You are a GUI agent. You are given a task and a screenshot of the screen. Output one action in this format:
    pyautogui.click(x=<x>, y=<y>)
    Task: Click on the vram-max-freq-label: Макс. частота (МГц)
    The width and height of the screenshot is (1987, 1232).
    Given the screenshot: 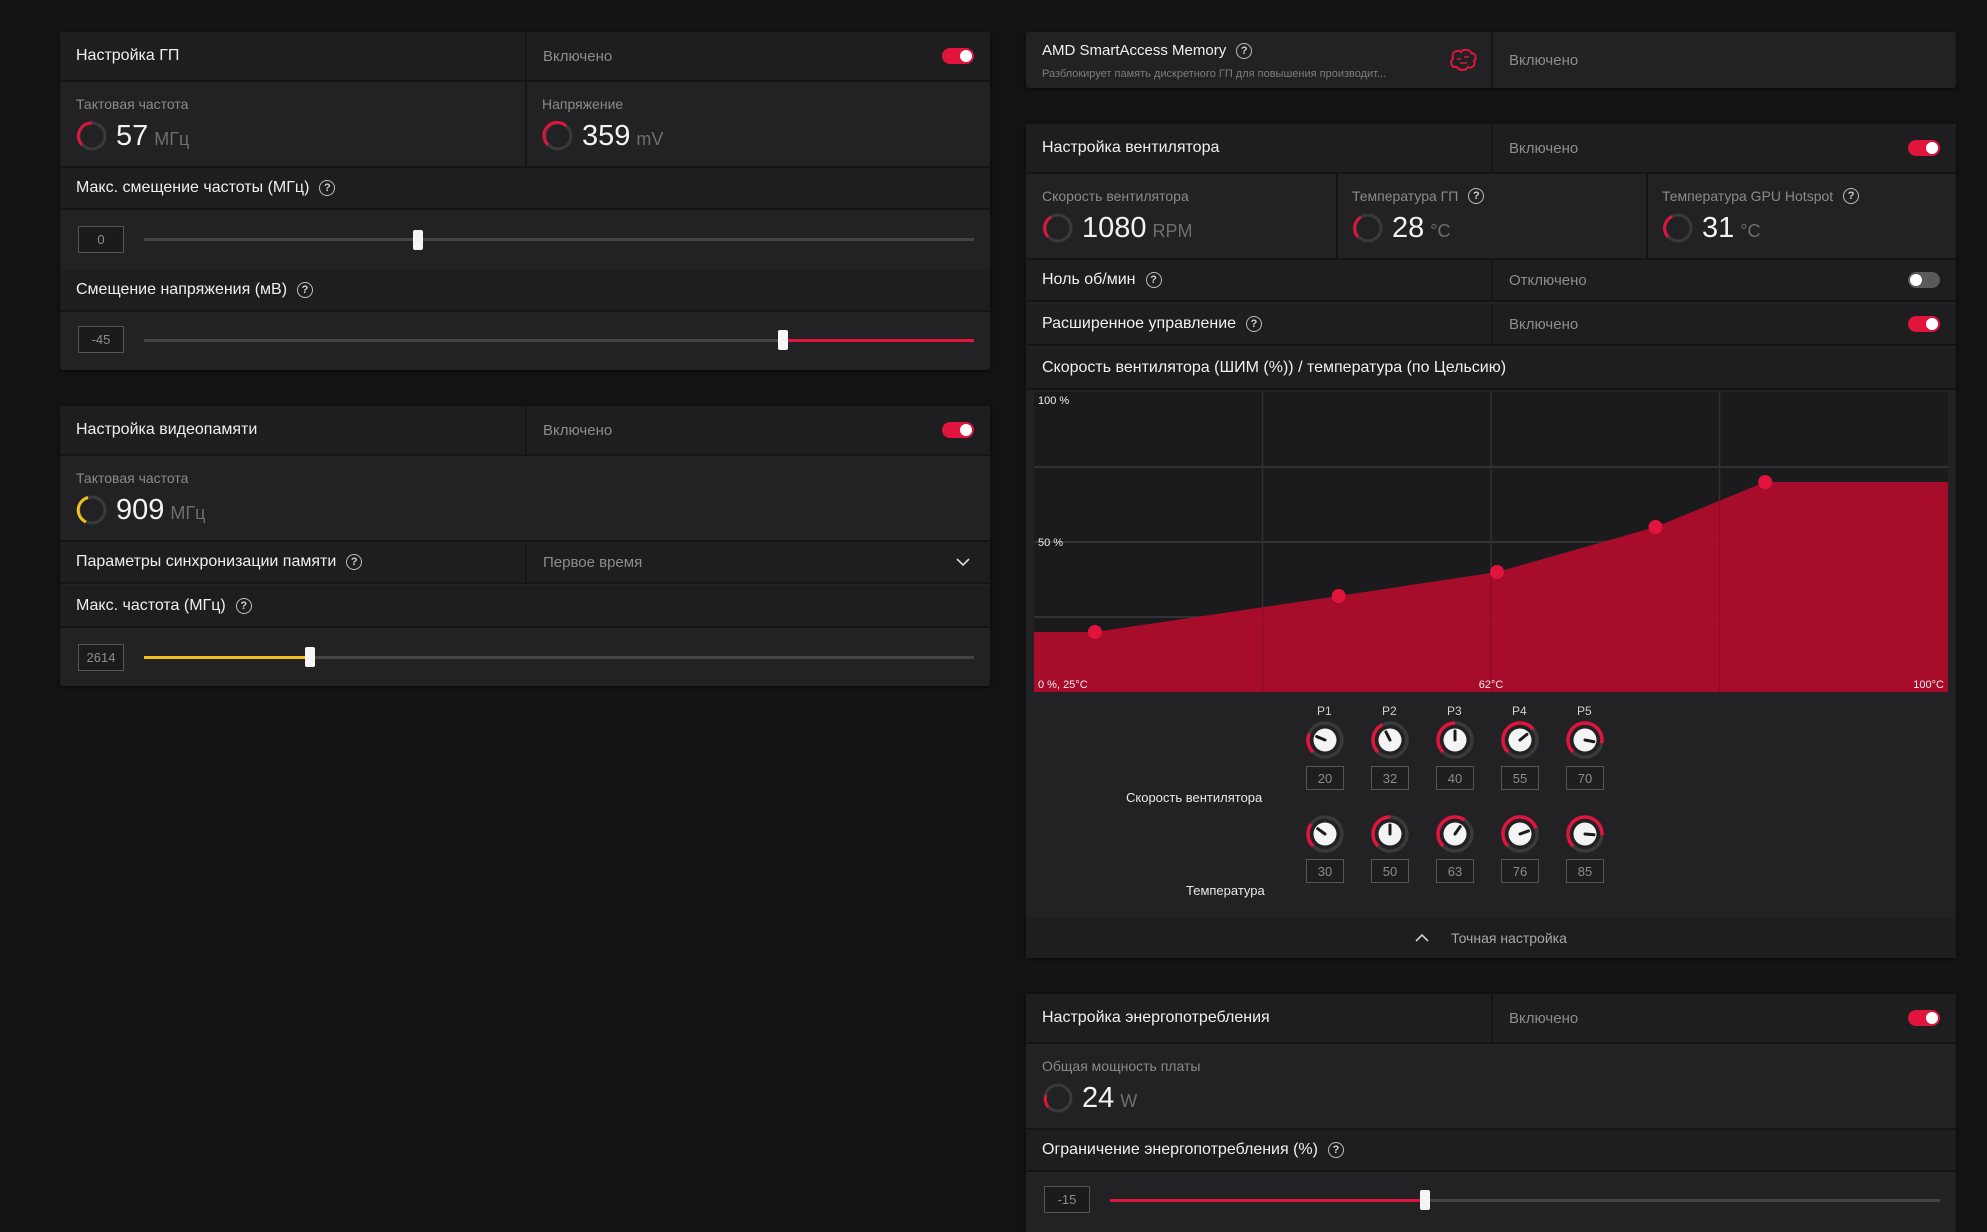 What is the action you would take?
    pyautogui.click(x=151, y=605)
    